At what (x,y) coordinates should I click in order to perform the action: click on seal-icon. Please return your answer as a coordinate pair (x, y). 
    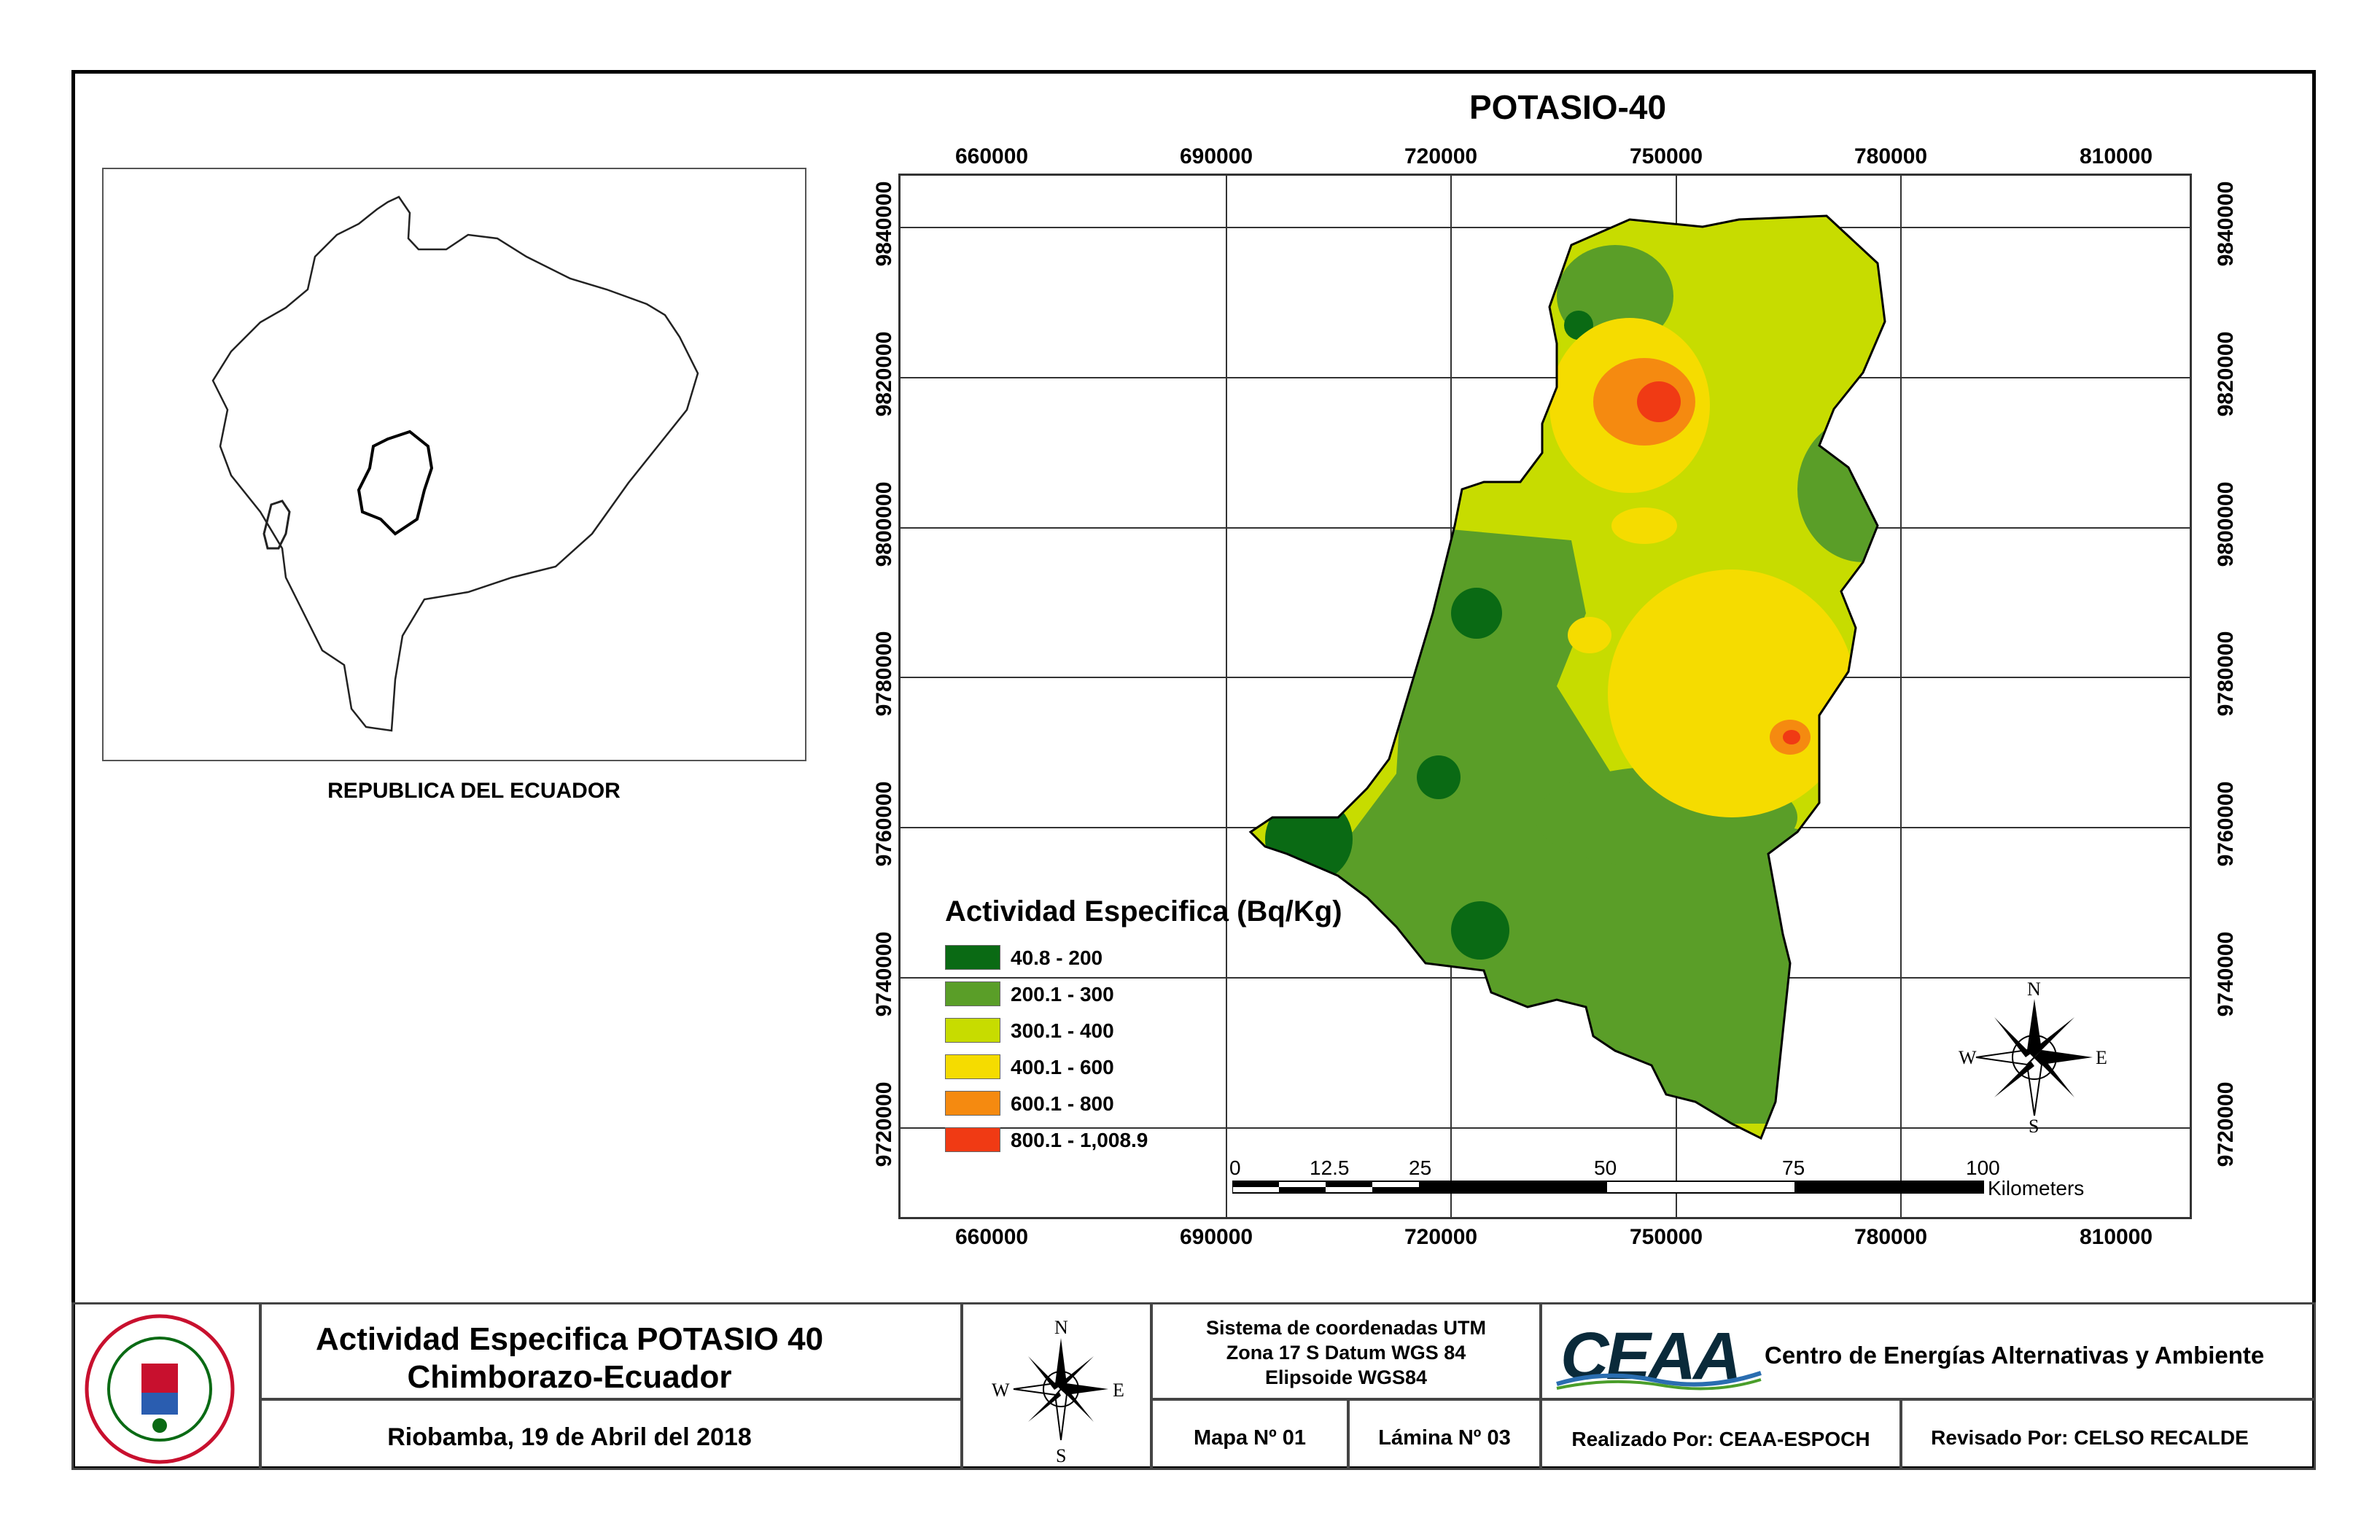
    Looking at the image, I should click on (160, 1389).